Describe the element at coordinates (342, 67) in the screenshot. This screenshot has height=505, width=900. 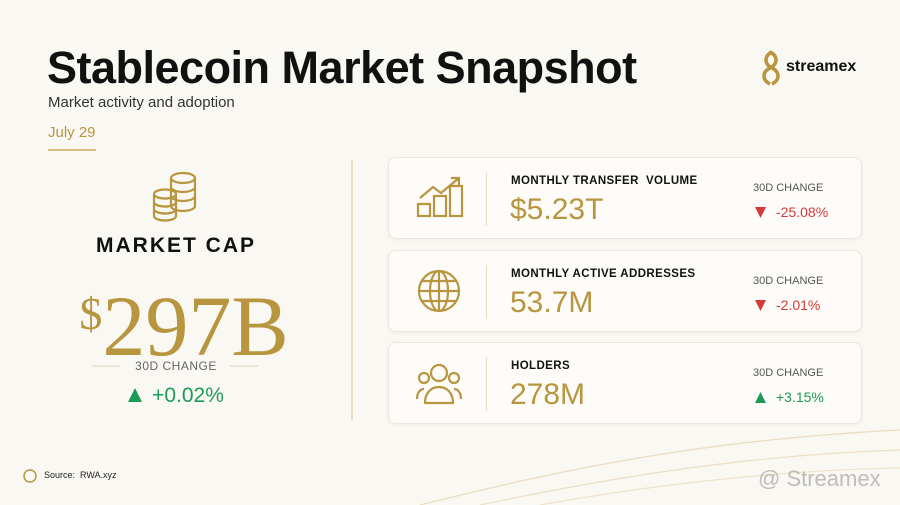
I see `title: Stablecoin Market Snapshot` at that location.